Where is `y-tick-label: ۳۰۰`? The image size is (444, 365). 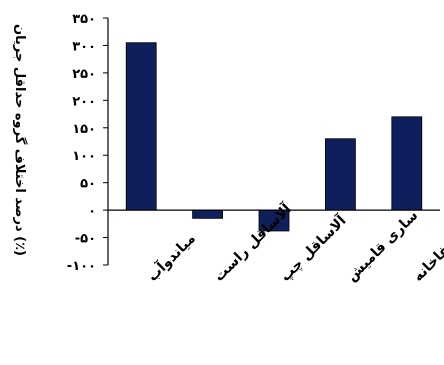 y-tick-label: ۳۰۰ is located at coordinates (84, 46).